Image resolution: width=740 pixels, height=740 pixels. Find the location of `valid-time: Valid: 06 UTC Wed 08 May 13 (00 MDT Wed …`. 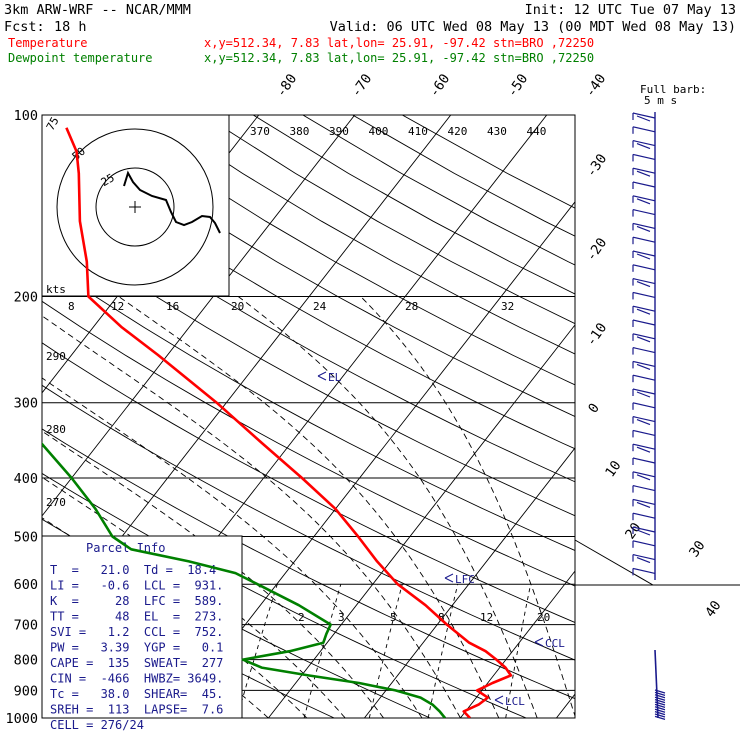

valid-time: Valid: 06 UTC Wed 08 May 13 (00 MDT Wed … is located at coordinates (533, 27).